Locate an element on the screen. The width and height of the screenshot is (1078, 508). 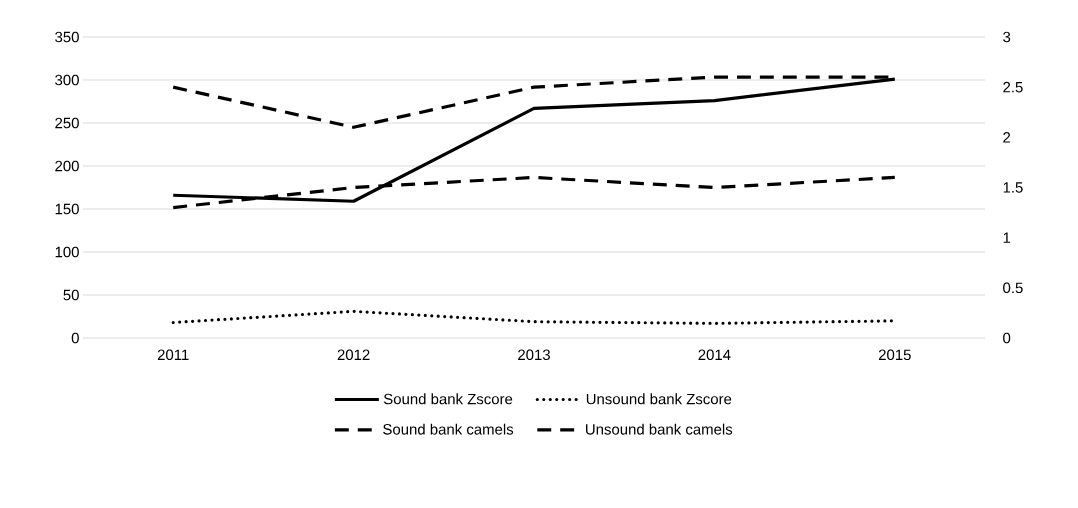
y2-tick-label: 0.5 is located at coordinates (1013, 288).